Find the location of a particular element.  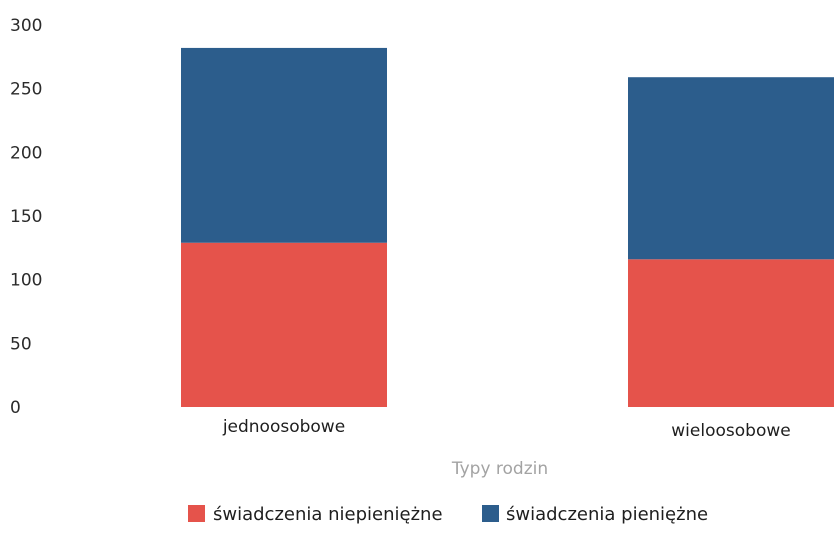

y-tick-label: 200 is located at coordinates (26, 153).